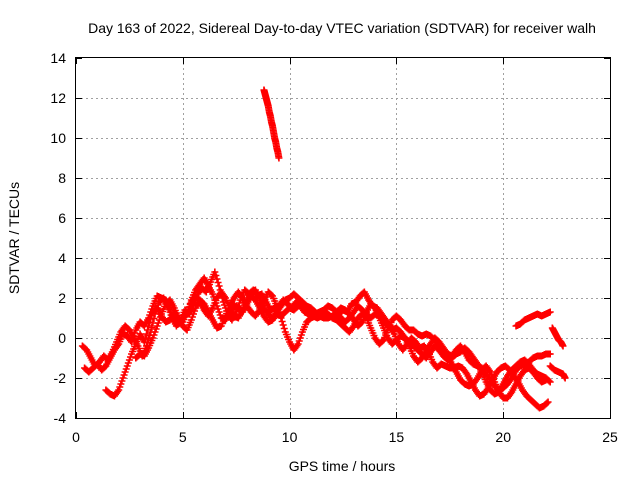  Describe the element at coordinates (533, 319) in the screenshot. I see `series-f` at that location.